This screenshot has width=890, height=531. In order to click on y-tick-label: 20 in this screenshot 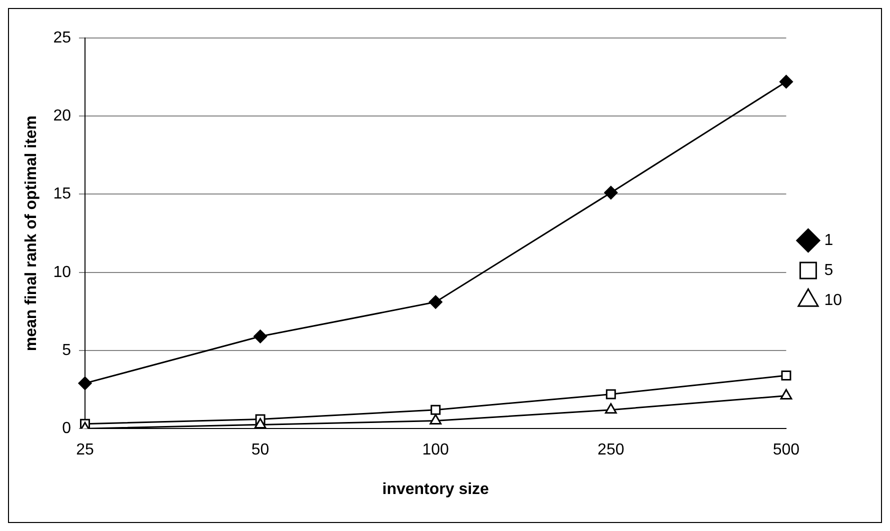, I will do `click(62, 116)`.